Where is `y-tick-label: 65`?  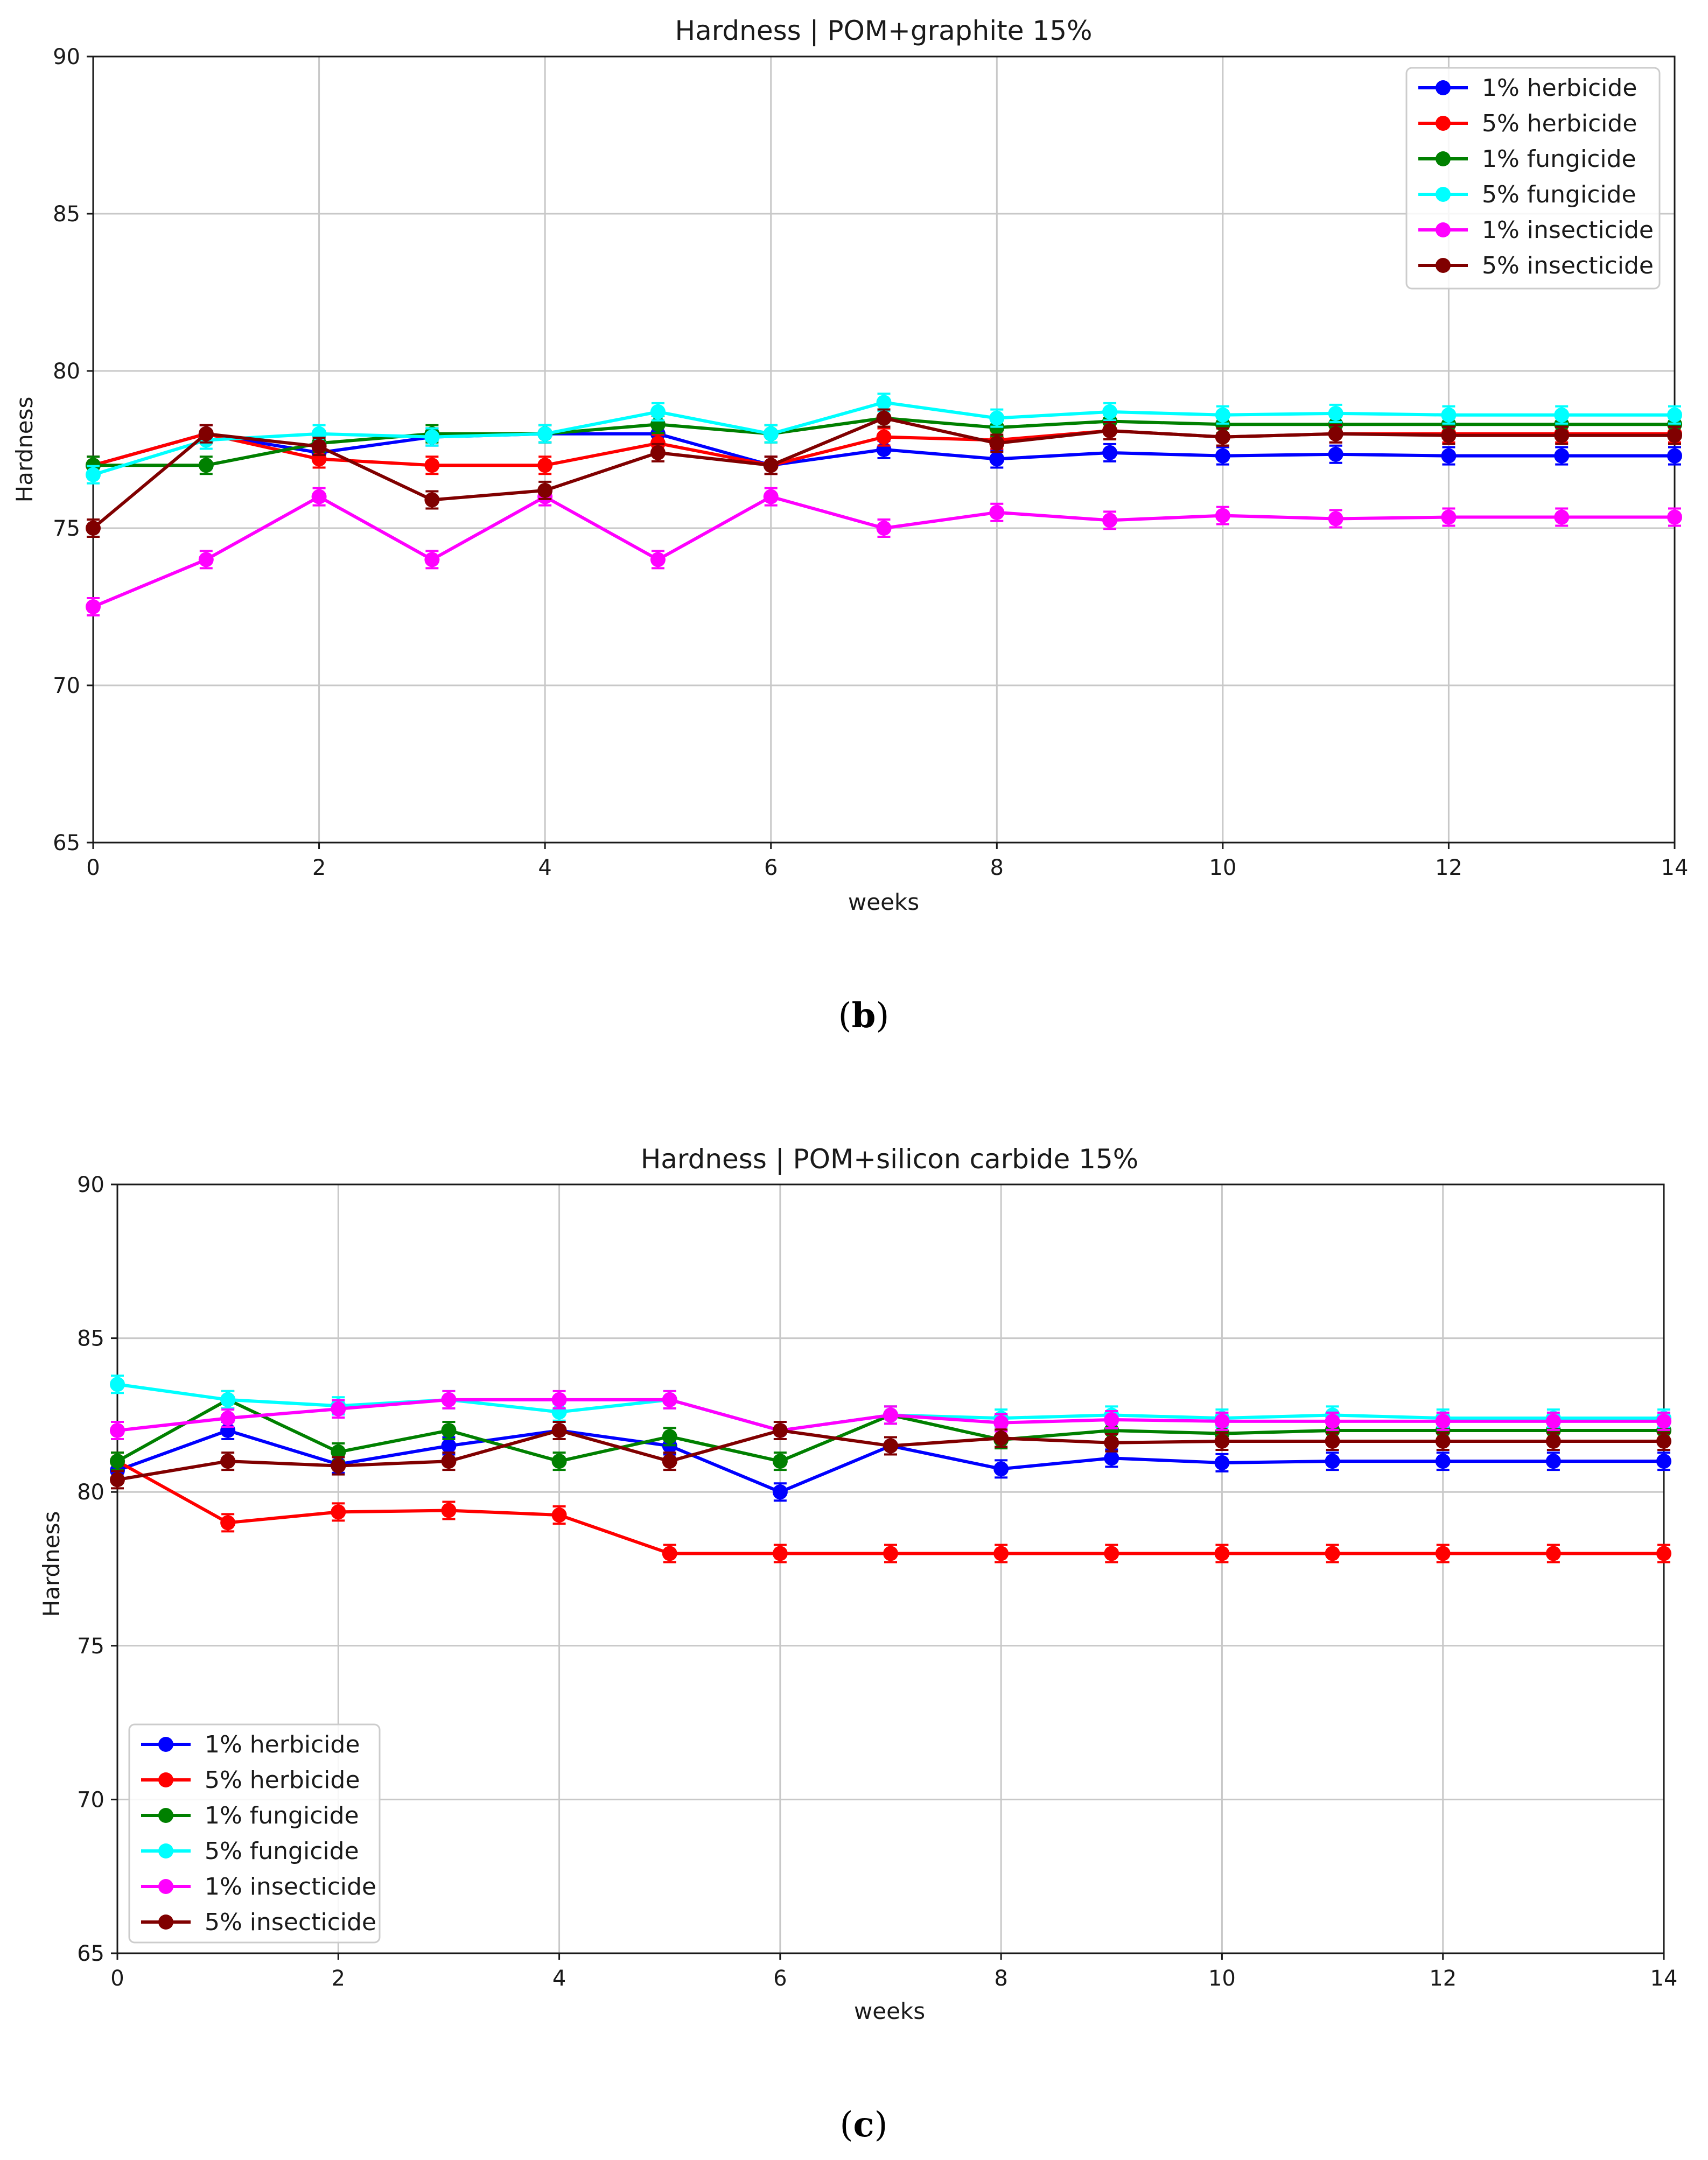 y-tick-label: 65 is located at coordinates (90, 1953).